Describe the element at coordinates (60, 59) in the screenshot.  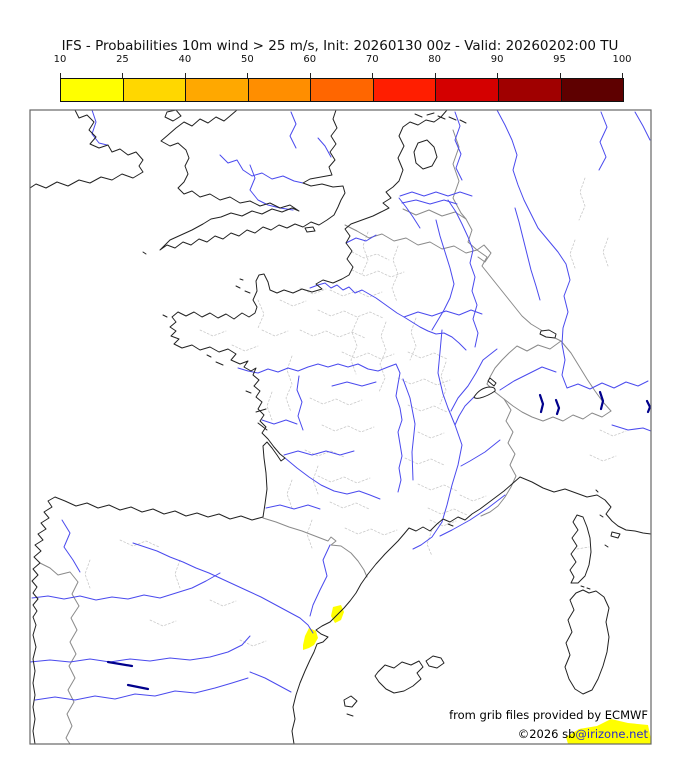
I see `colorbar-tick-label: 10` at that location.